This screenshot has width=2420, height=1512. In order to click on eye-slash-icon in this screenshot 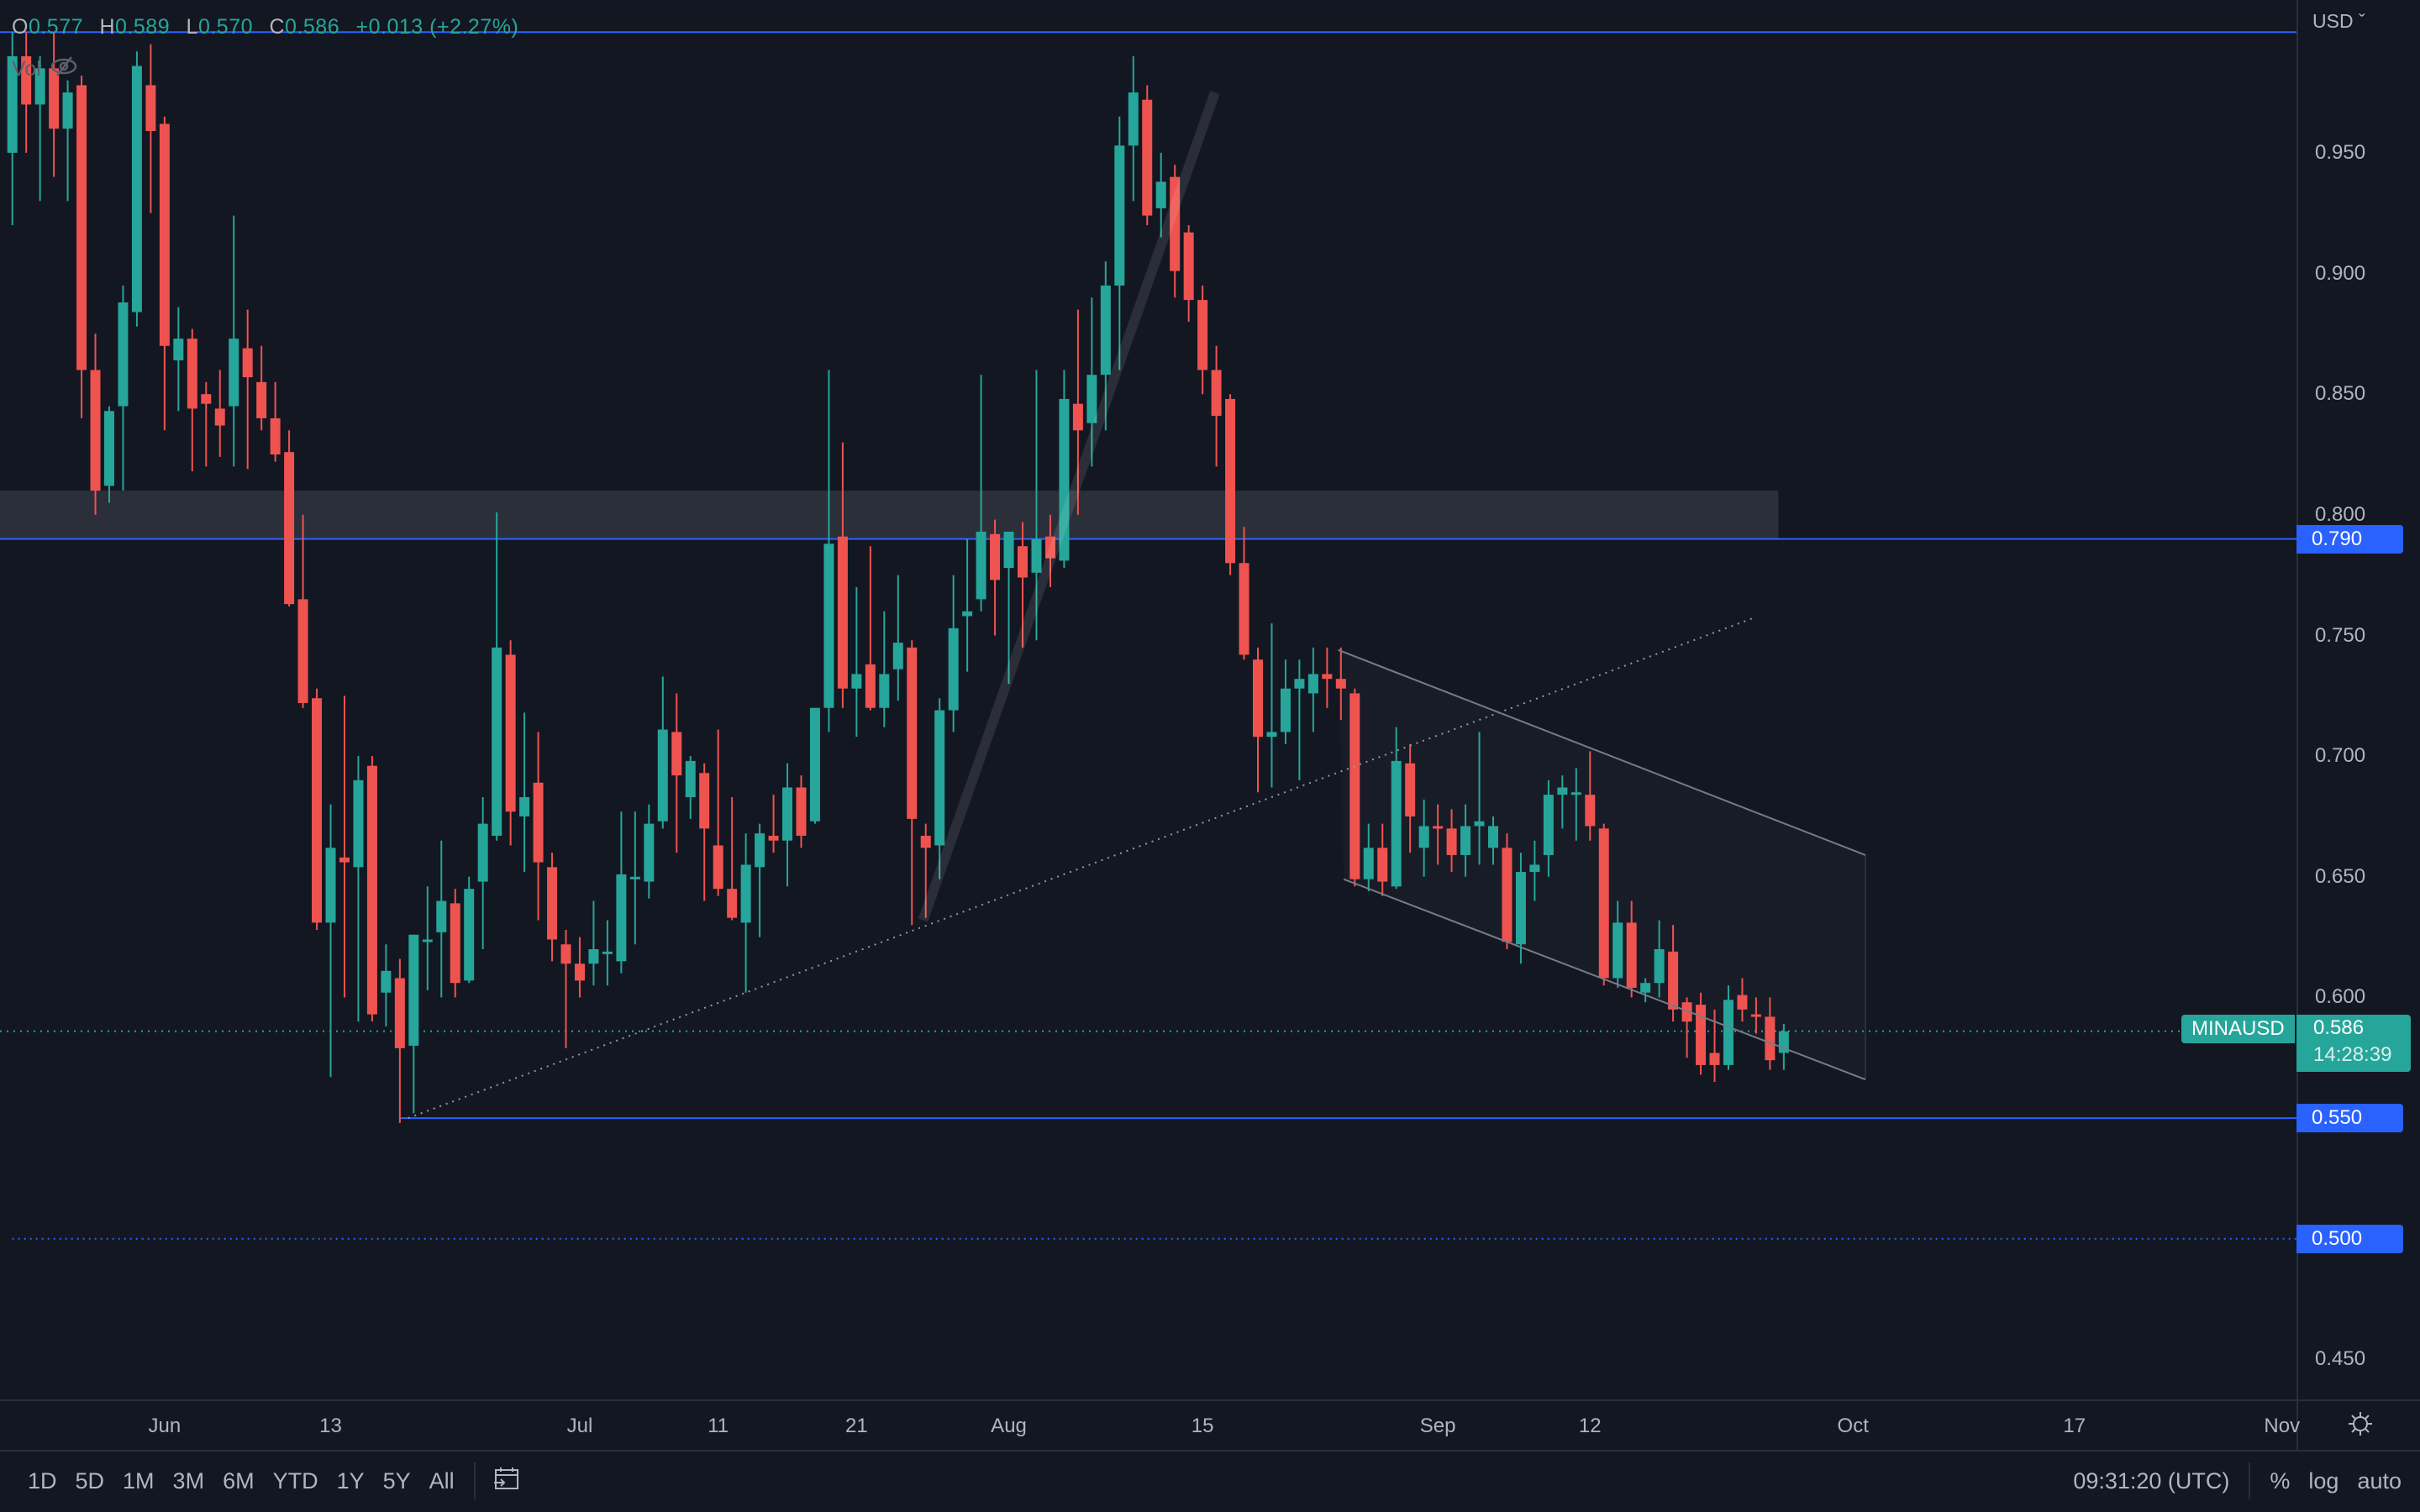, I will do `click(64, 69)`.